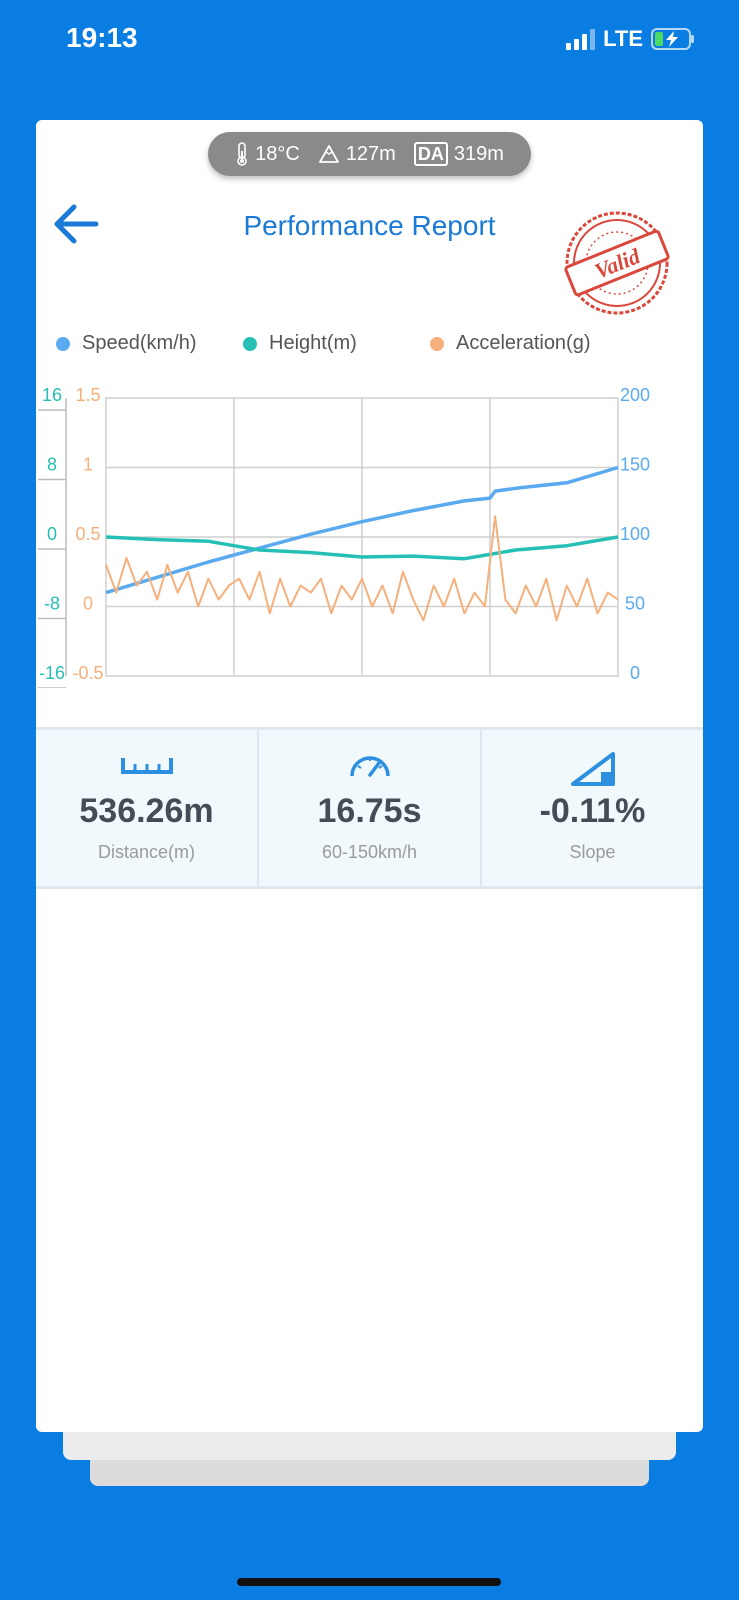 The width and height of the screenshot is (739, 1600). I want to click on chart-legend: Speed(km/h) Height(m) Acceleration(g), so click(369, 347).